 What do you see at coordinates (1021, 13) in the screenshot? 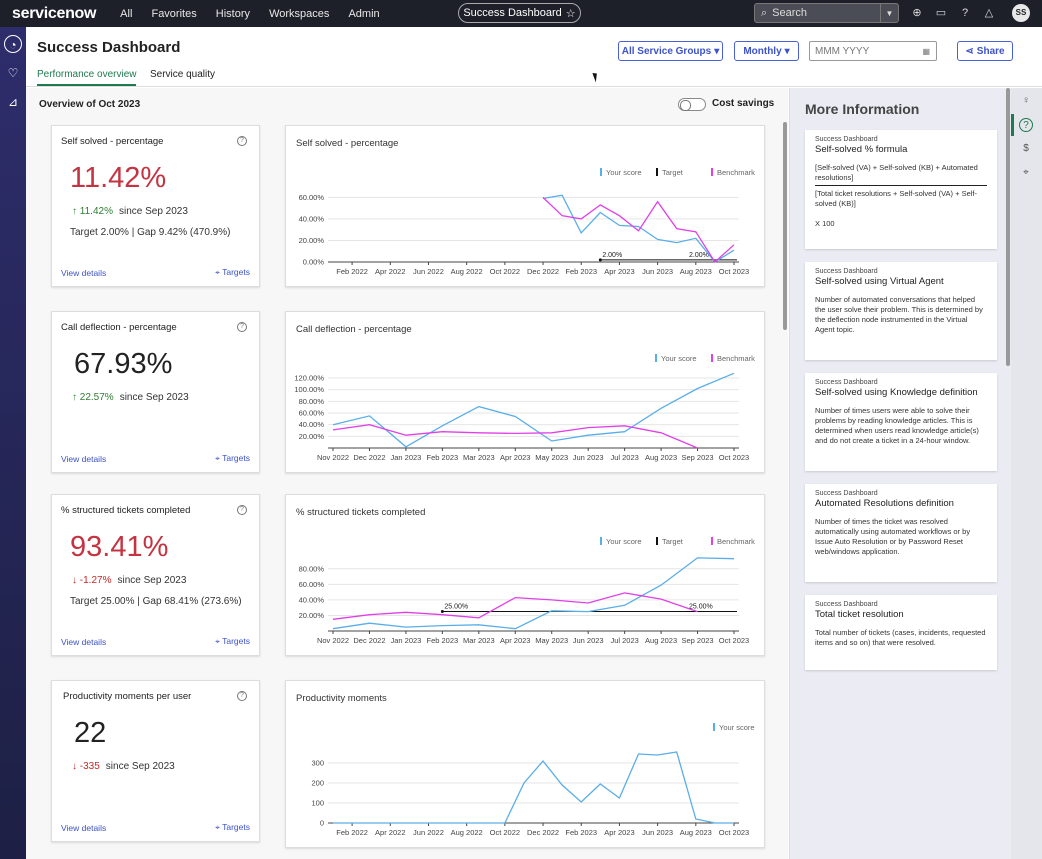
I see `user-avatar: SS` at bounding box center [1021, 13].